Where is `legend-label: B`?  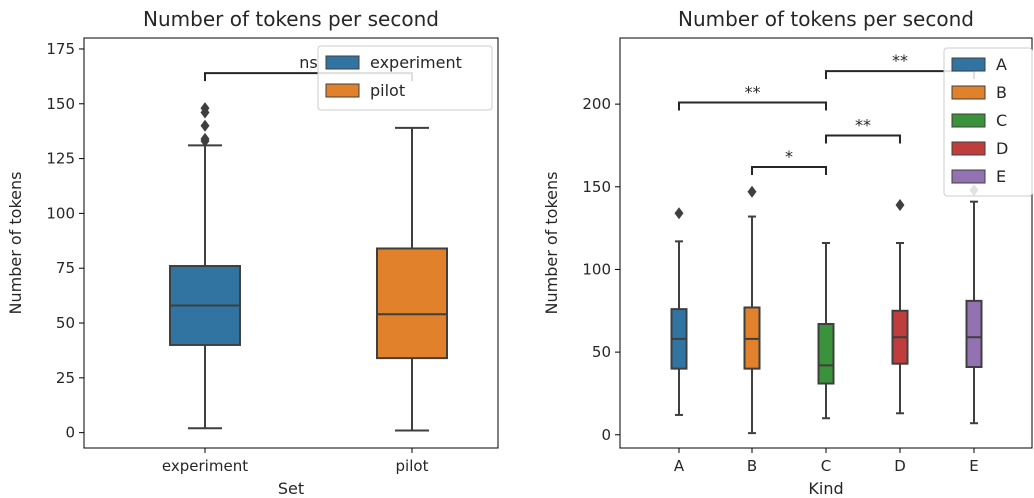 legend-label: B is located at coordinates (1001, 92).